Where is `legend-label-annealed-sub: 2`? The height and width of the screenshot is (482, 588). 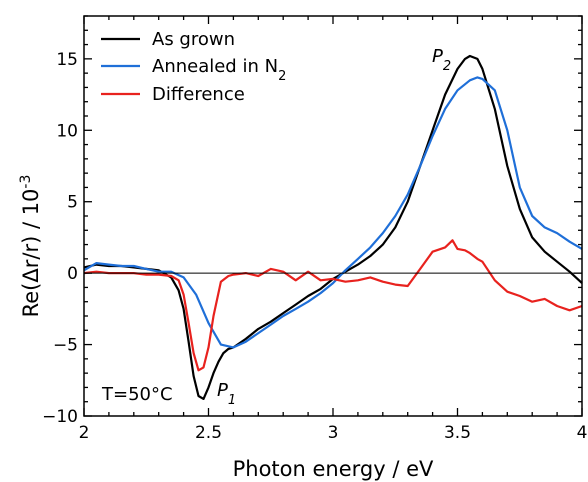
legend-label-annealed-sub: 2 is located at coordinates (282, 76).